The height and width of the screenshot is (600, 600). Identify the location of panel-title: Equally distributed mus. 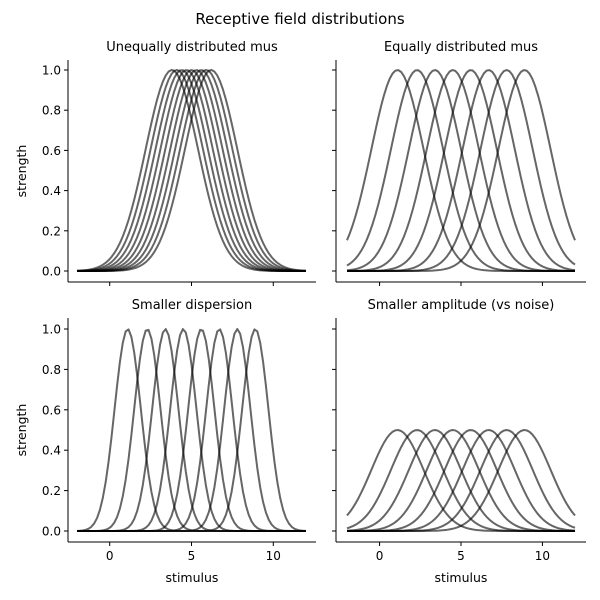
(461, 47).